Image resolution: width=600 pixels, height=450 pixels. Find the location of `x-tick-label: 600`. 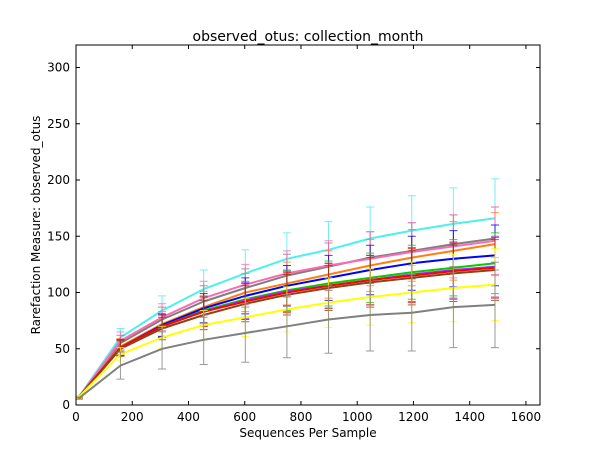

x-tick-label: 600 is located at coordinates (244, 417).